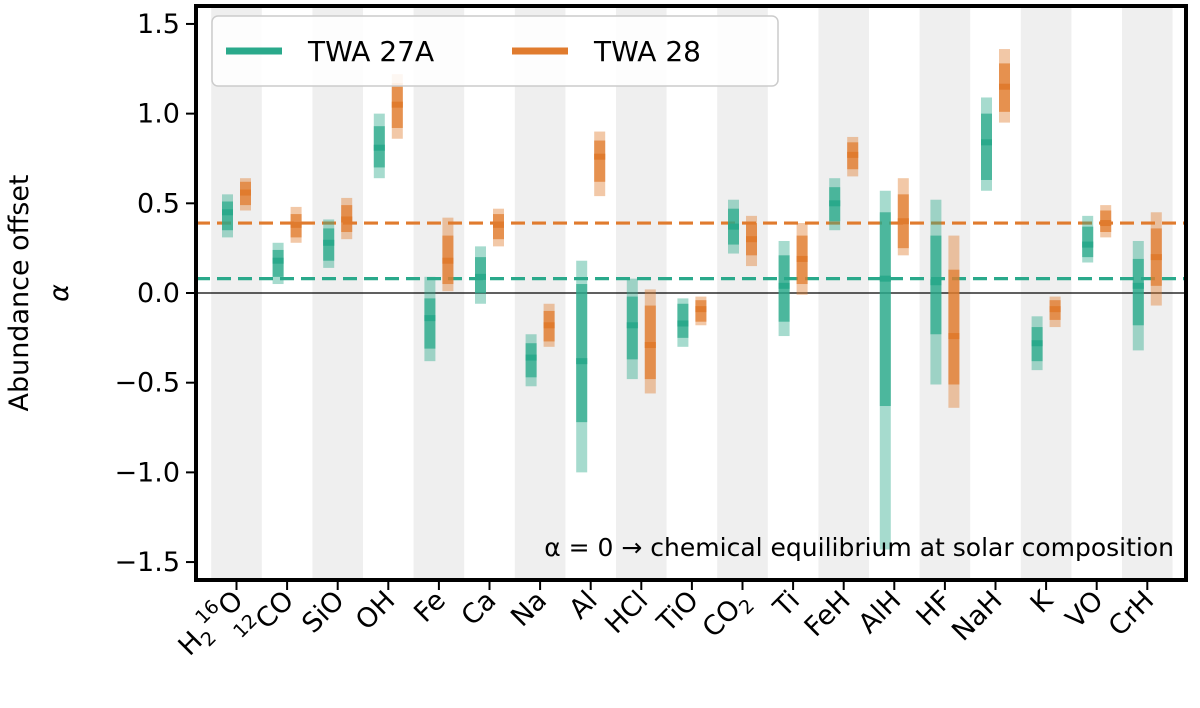 This screenshot has height=708, width=1200. I want to click on y-axis: 1.5 1.0 0.5 0.0 −0.5 −1.0 −1.5, so click(155, 293).